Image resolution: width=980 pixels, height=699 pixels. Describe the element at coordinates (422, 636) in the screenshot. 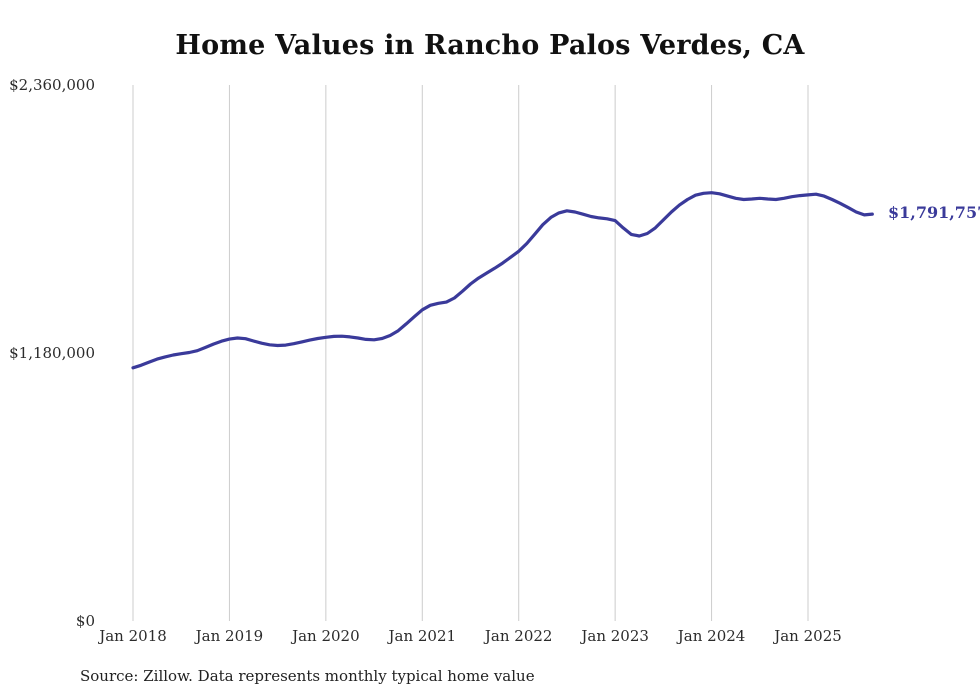

I see `x-axis-tick-label: Jan 2021` at that location.